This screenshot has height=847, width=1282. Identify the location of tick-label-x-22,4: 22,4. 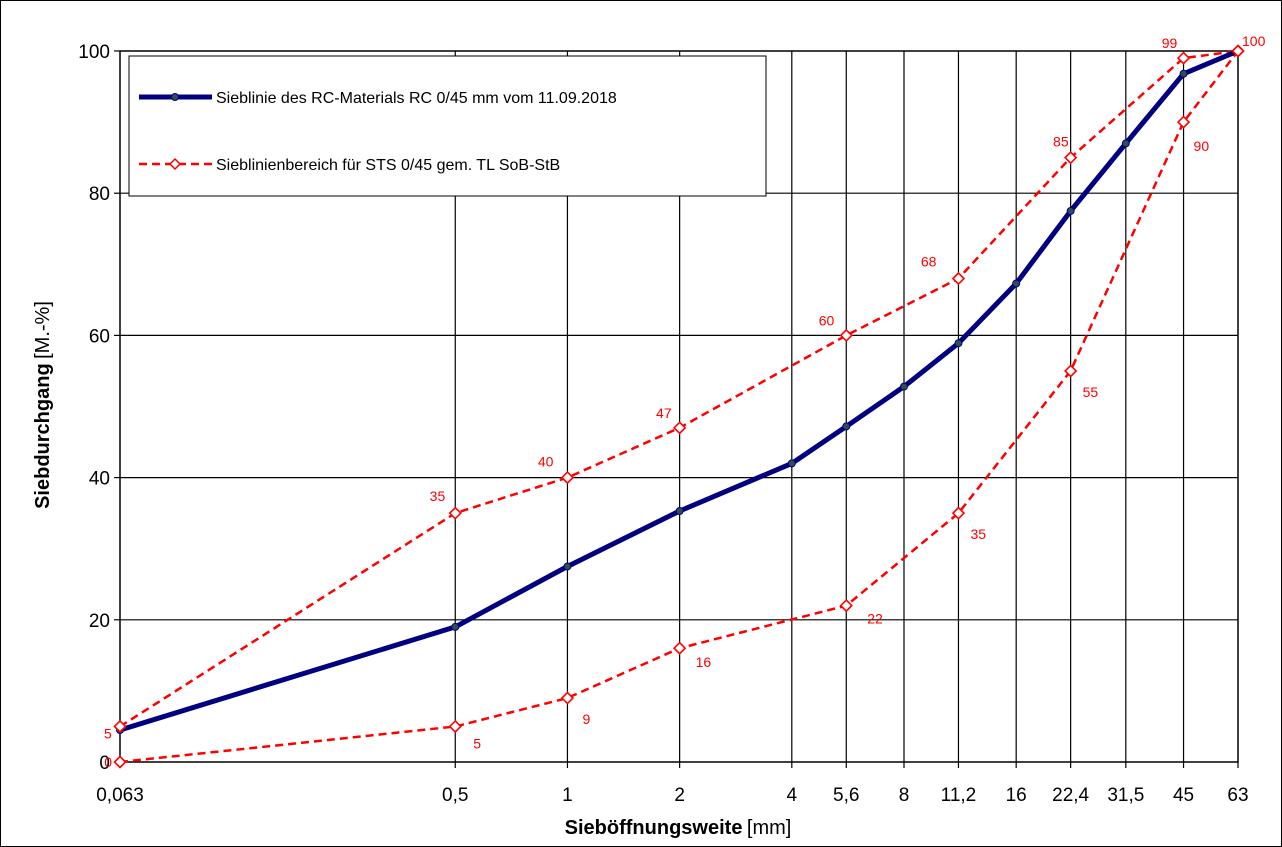
(1070, 795).